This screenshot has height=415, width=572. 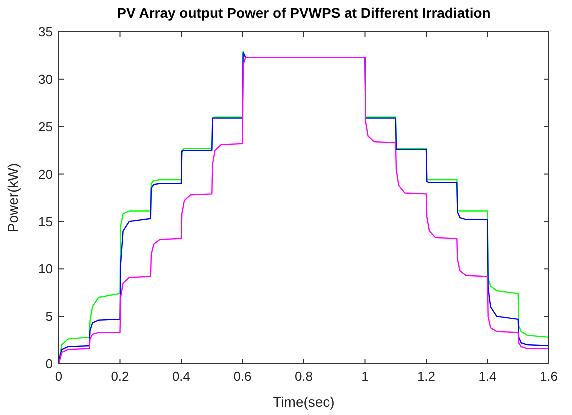 What do you see at coordinates (304, 376) in the screenshot?
I see `x-tick-label: 0.8` at bounding box center [304, 376].